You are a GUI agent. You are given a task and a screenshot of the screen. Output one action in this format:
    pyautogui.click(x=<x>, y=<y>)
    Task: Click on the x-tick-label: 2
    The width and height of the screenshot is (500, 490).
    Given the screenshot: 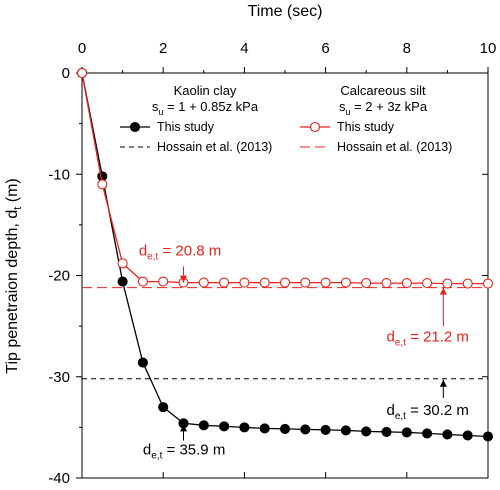 What is the action you would take?
    pyautogui.click(x=163, y=48)
    